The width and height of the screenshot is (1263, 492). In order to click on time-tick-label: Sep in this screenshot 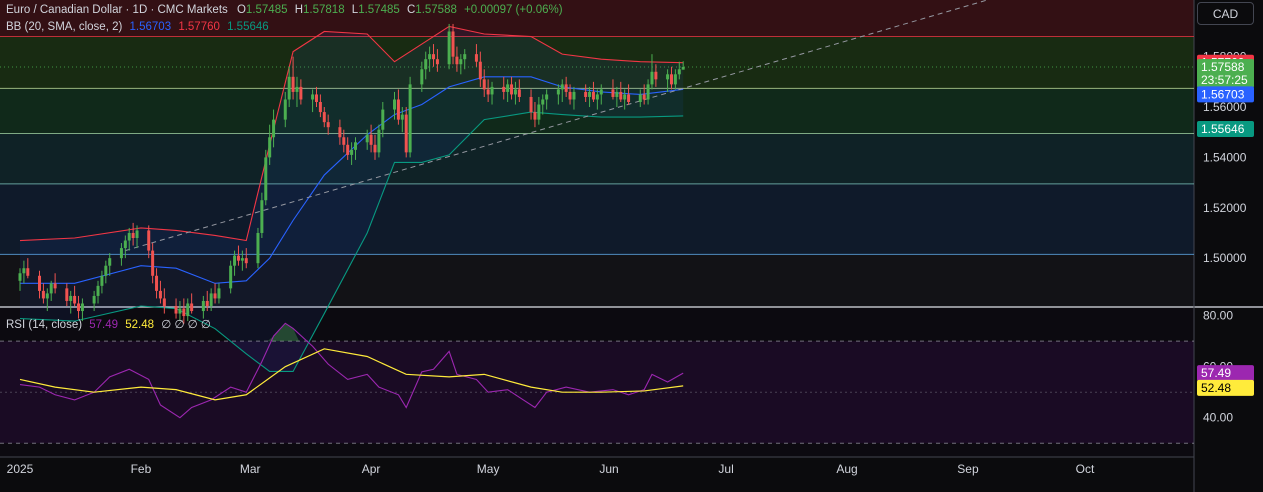, I will do `click(968, 469)`.